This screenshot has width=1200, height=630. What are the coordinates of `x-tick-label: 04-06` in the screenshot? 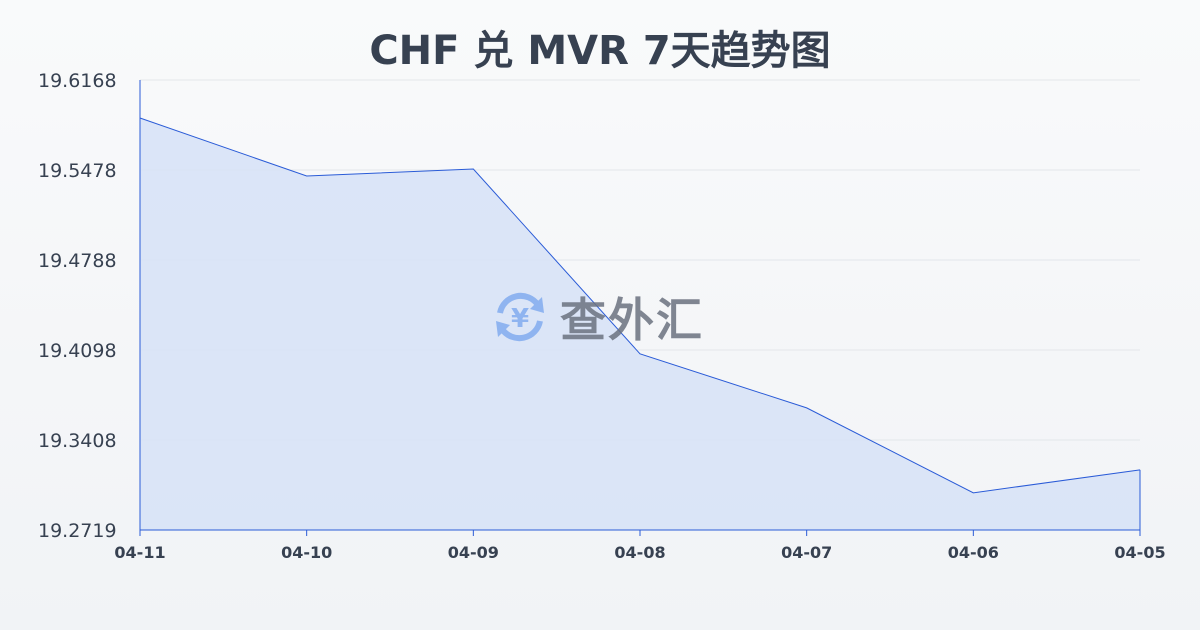 It's located at (973, 552).